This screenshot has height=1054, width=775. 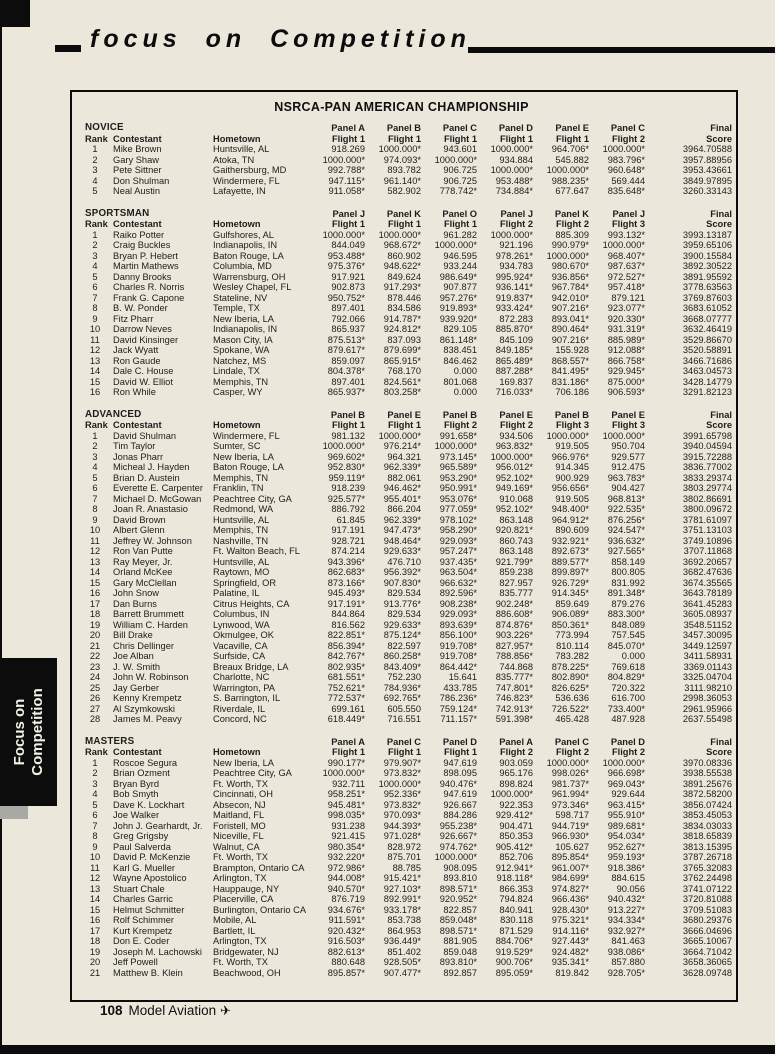 I want to click on score-cell: 998.026*, so click(x=570, y=773).